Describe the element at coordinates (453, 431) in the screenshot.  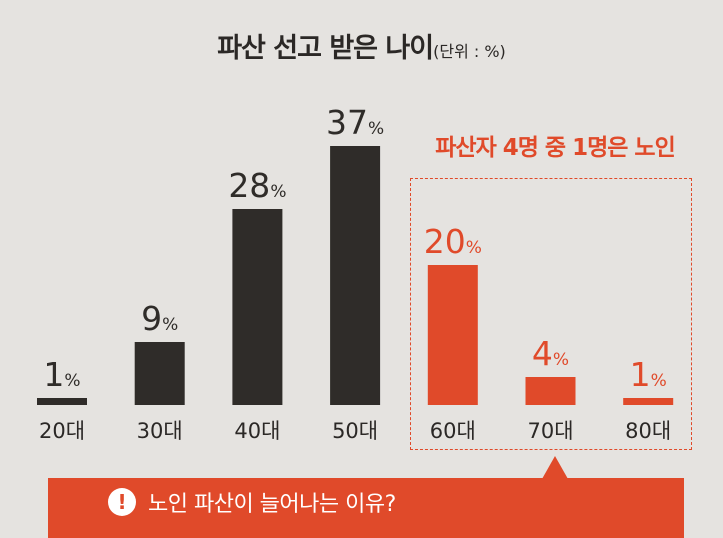
I see `tick-label-60대: 60대` at that location.